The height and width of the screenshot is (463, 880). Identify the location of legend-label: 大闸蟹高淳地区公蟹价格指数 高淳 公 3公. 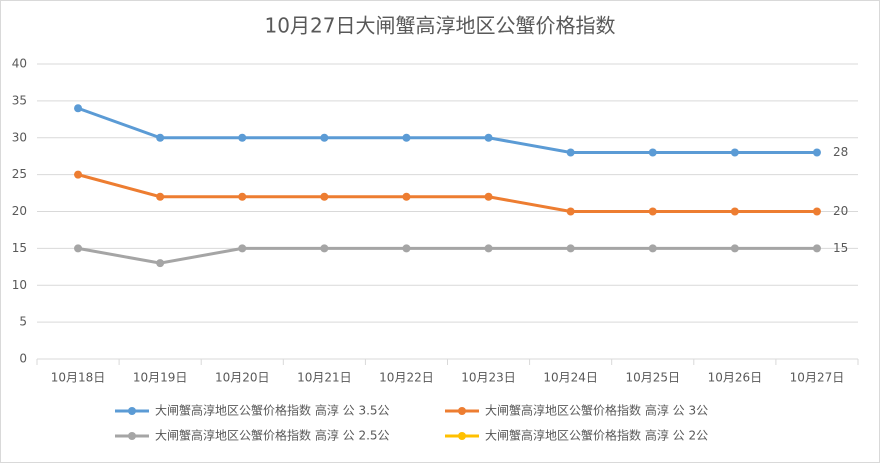
(596, 410).